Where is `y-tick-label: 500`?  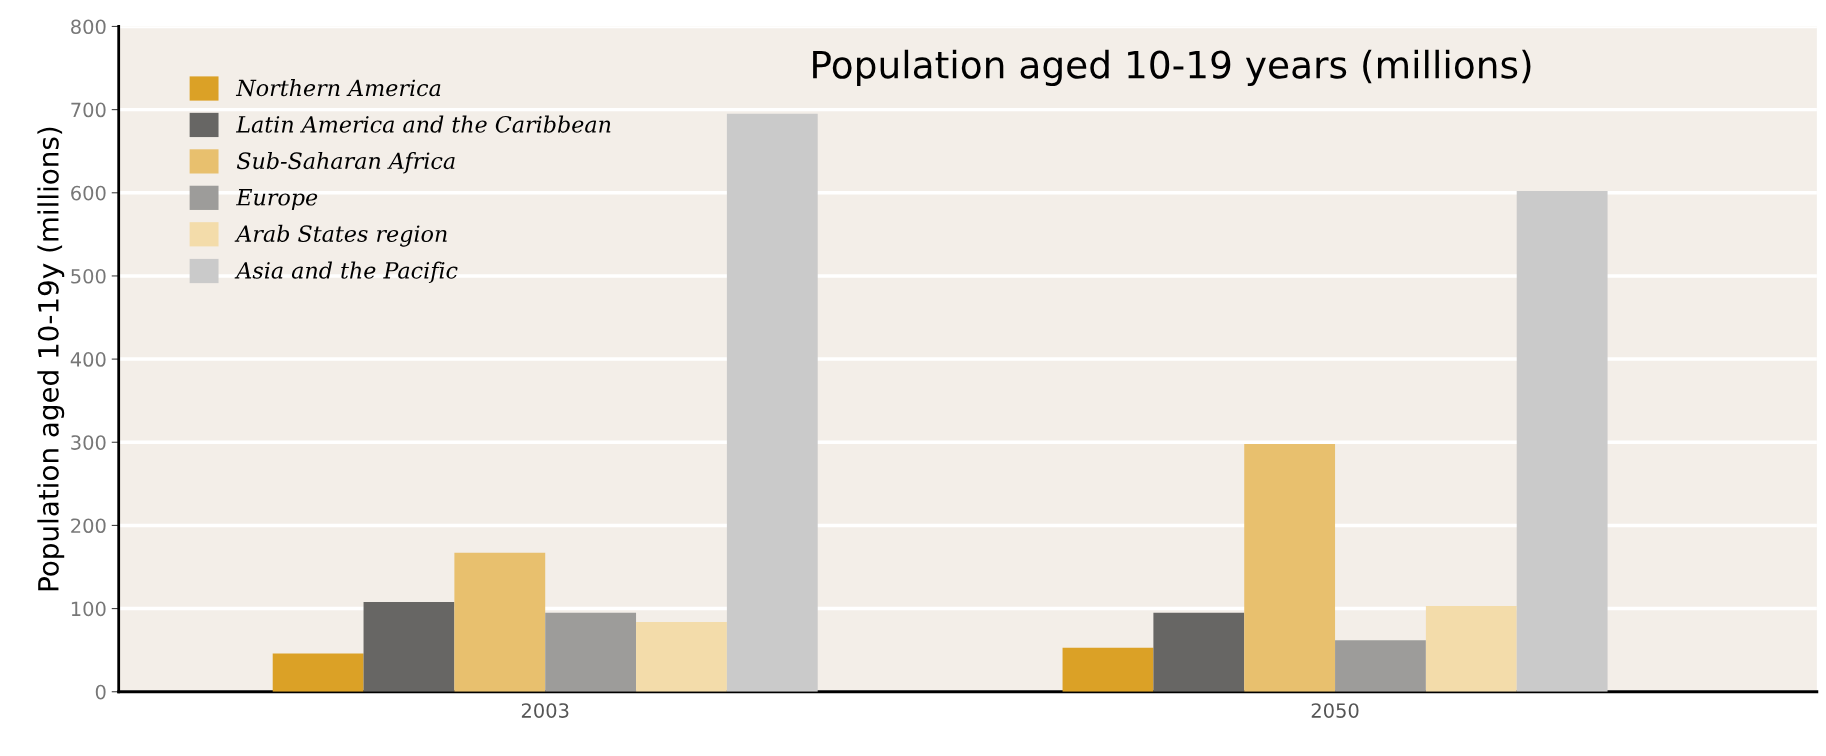 y-tick-label: 500 is located at coordinates (88, 276).